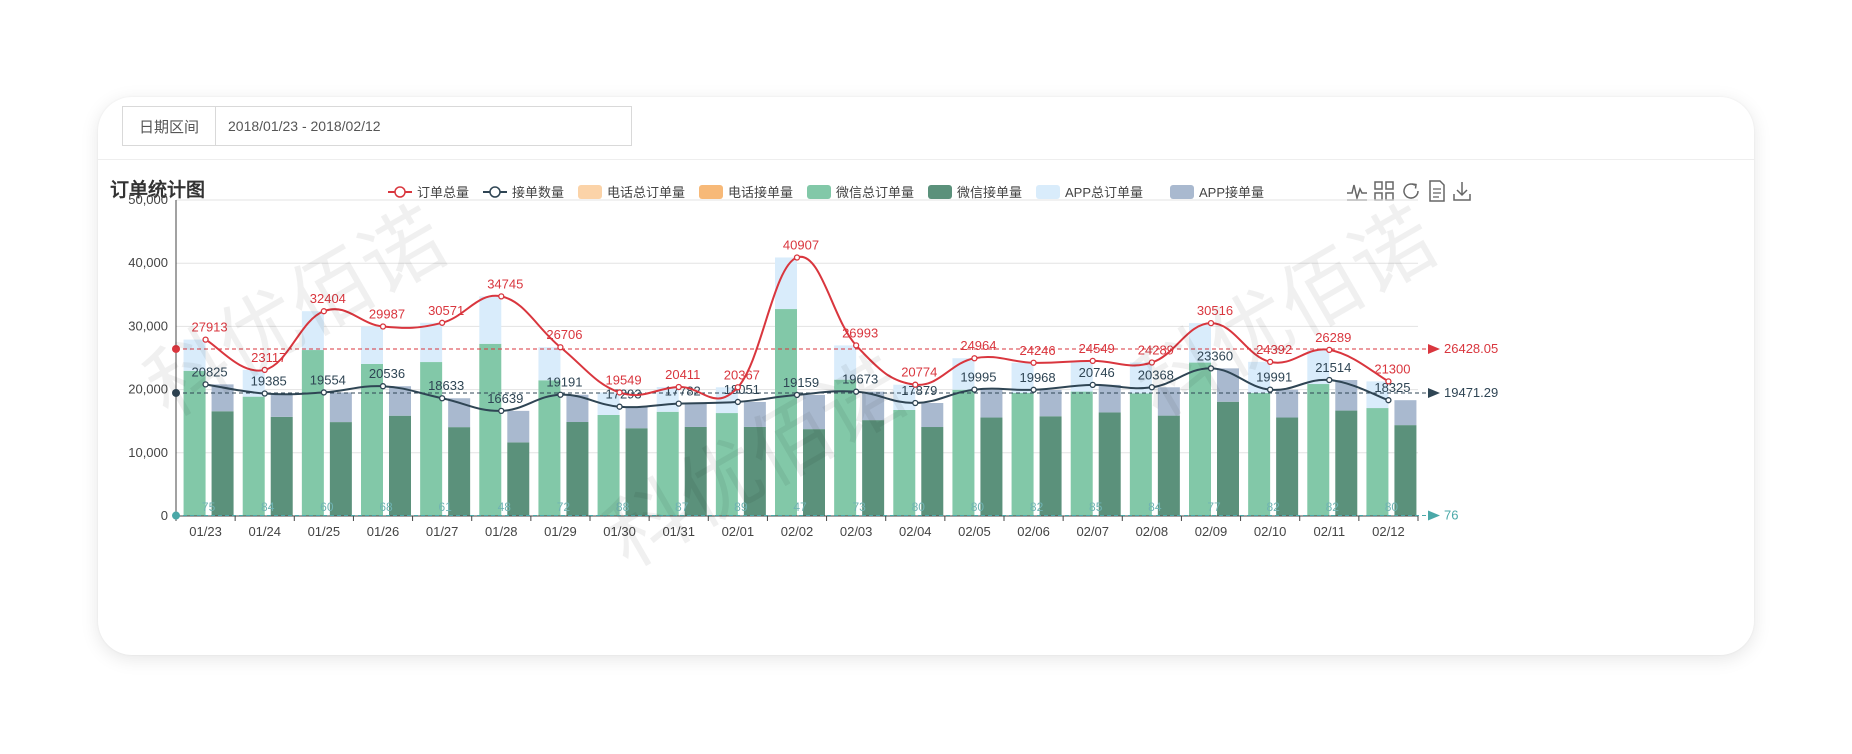 This screenshot has width=1852, height=754. What do you see at coordinates (164, 515) in the screenshot?
I see `y-tick-label: 0` at bounding box center [164, 515].